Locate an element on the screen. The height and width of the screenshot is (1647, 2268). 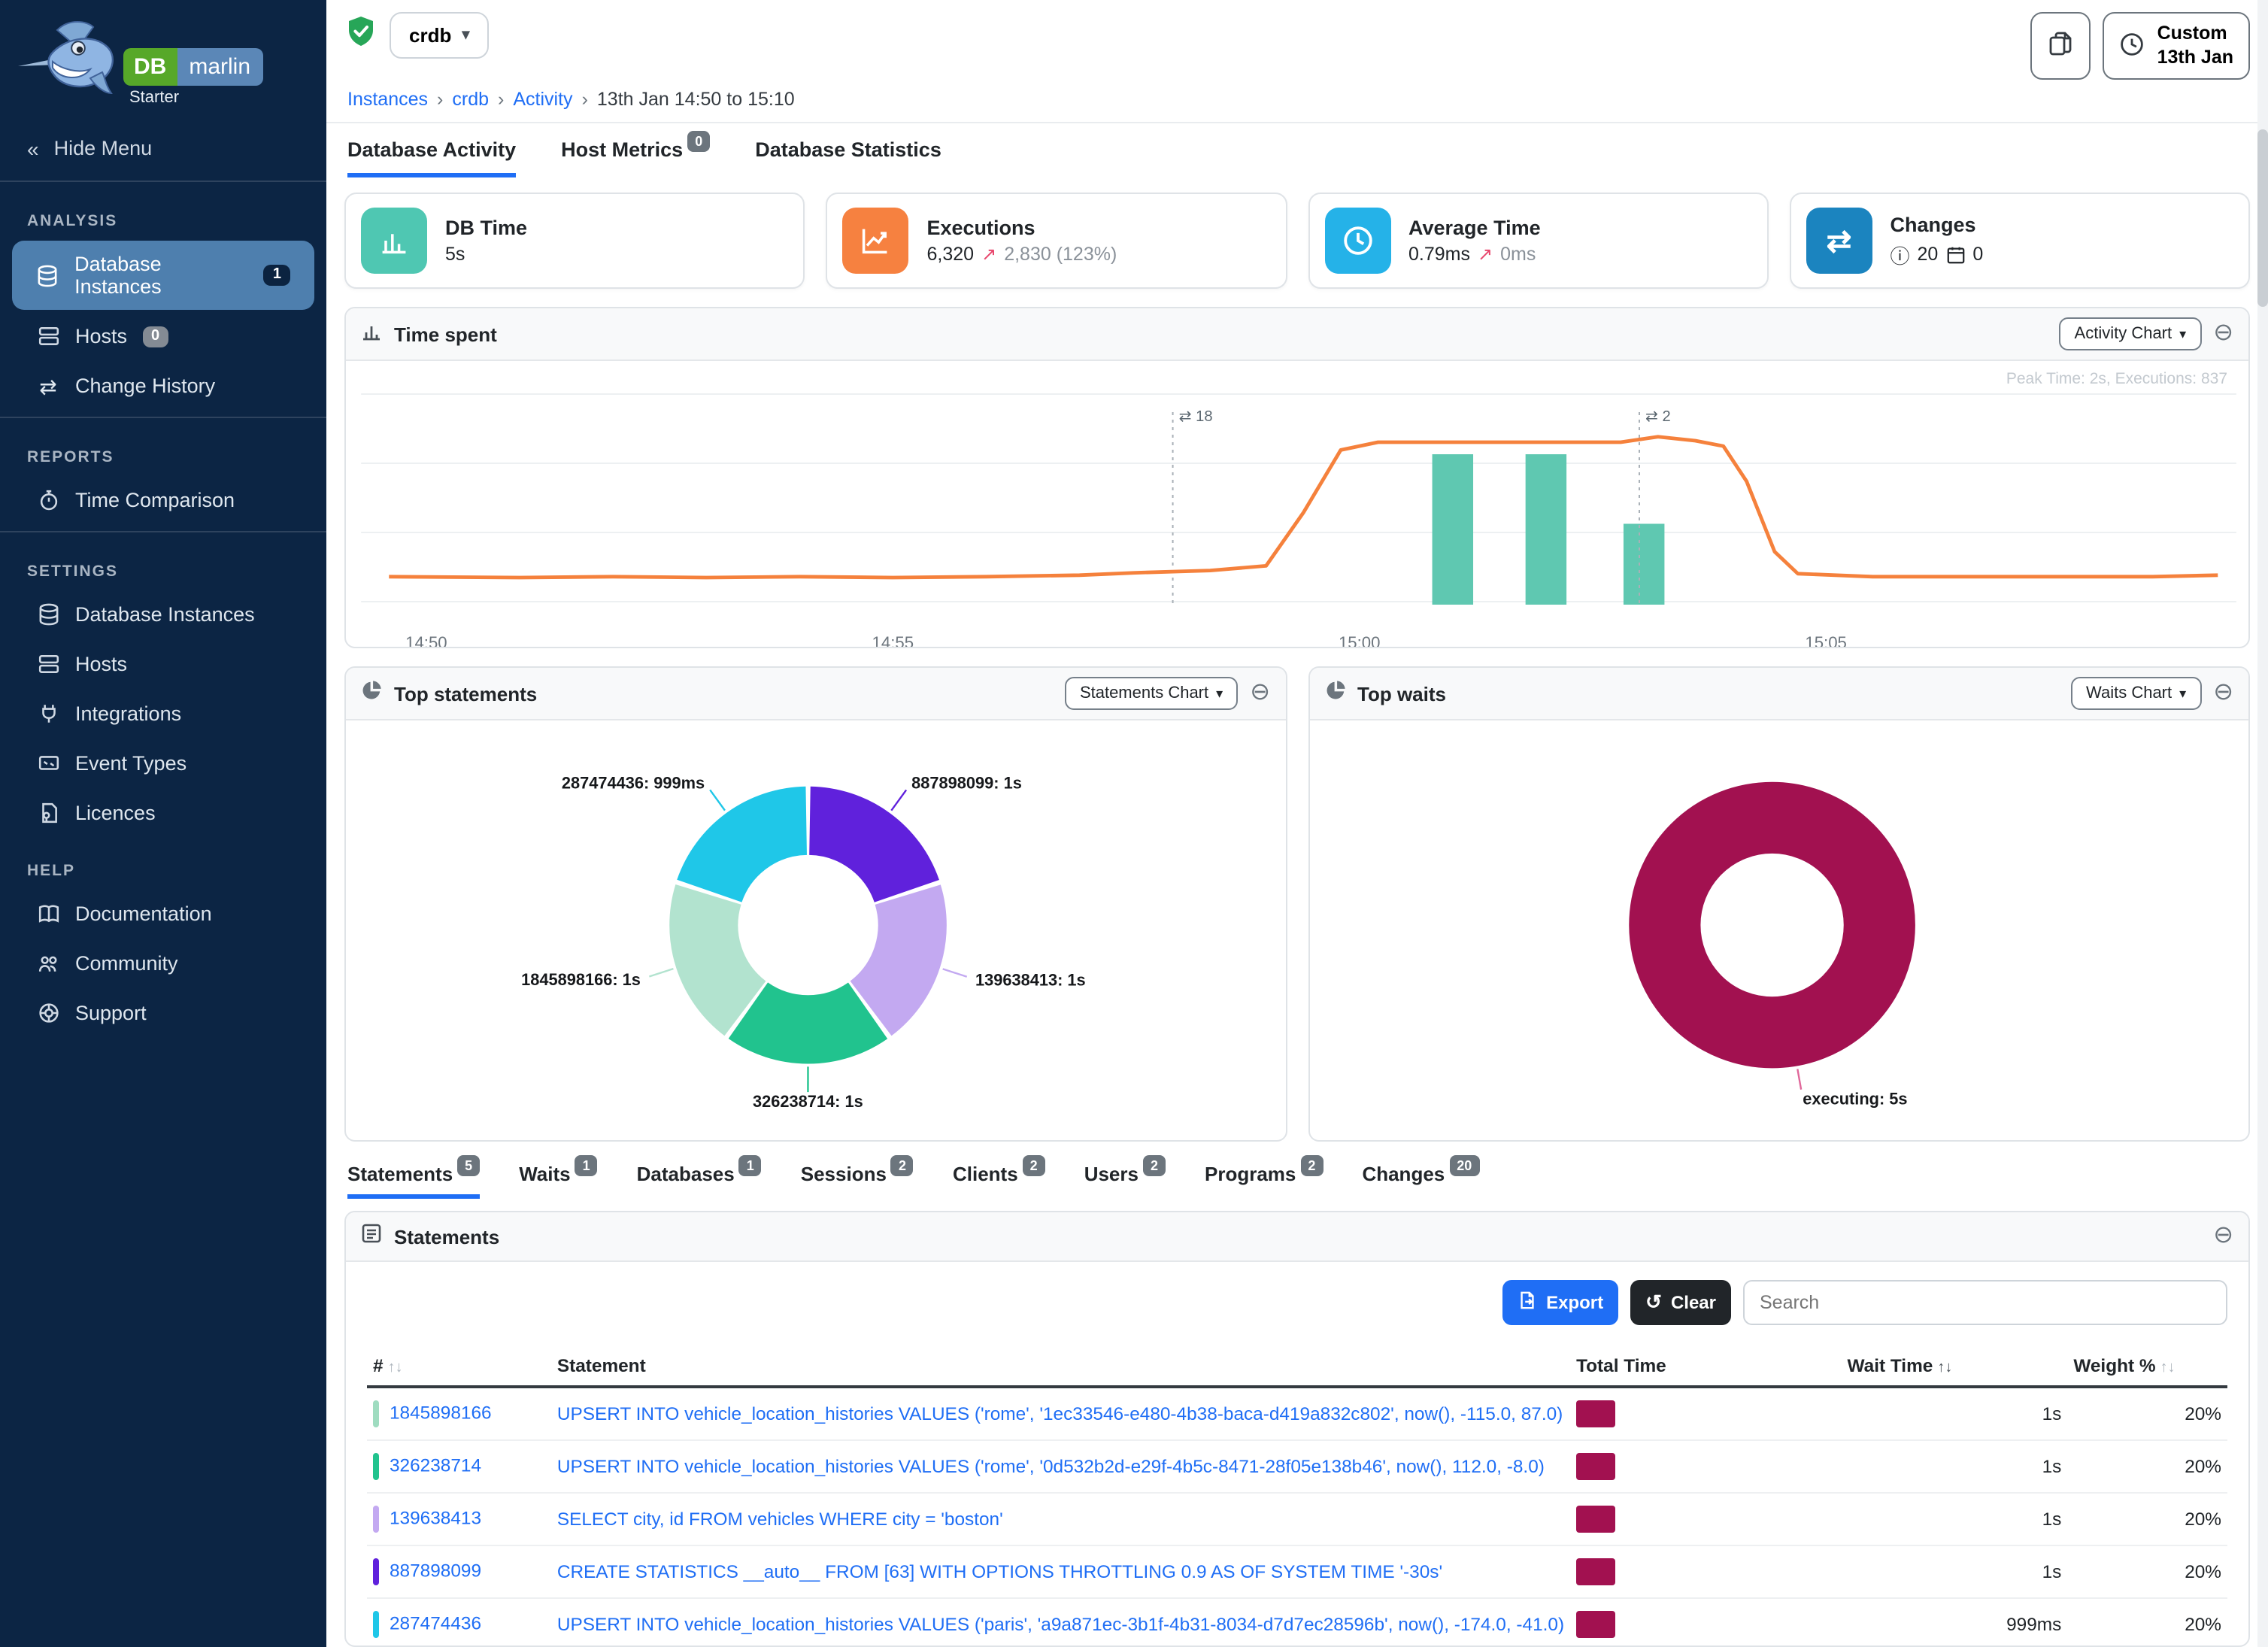
tab-waits: Waits 1 is located at coordinates (558, 1177).